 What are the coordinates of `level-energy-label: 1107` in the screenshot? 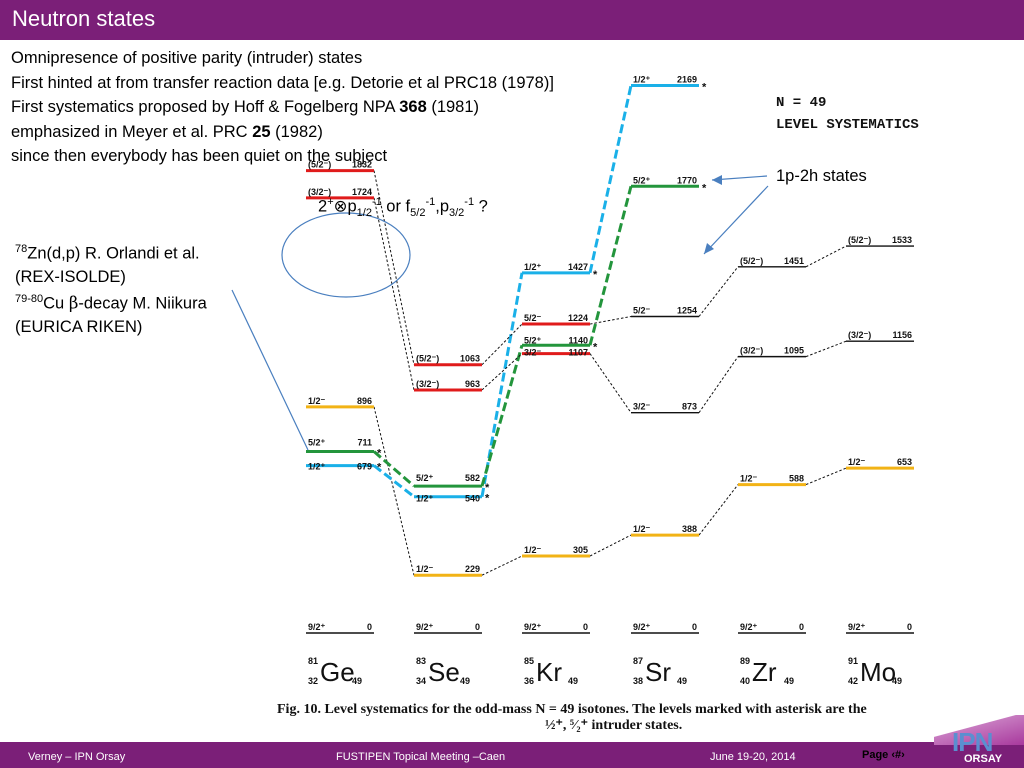 It's located at (578, 353).